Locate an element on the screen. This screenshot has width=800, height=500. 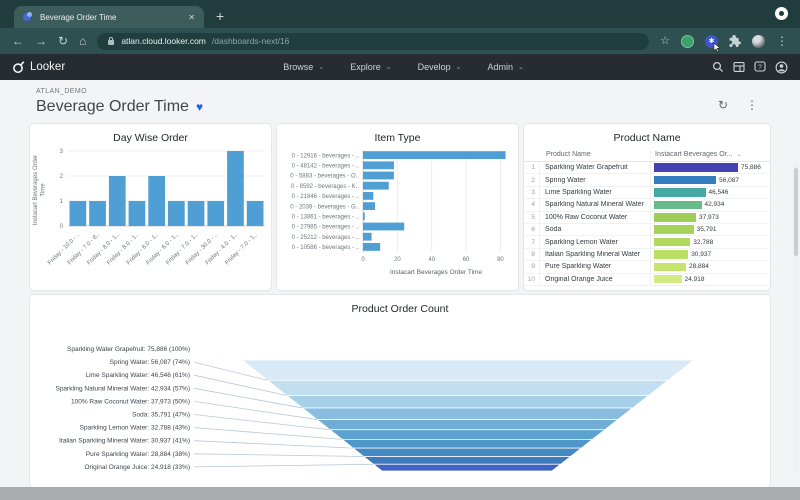
product-name-cell: Italian Sparkling Mineral Water is located at coordinates (593, 254).